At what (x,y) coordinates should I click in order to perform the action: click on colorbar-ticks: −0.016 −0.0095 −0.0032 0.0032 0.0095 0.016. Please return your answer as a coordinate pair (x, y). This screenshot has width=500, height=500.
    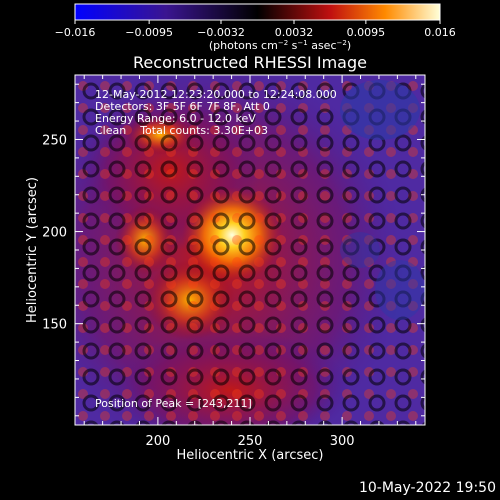
    Looking at the image, I should click on (255, 29).